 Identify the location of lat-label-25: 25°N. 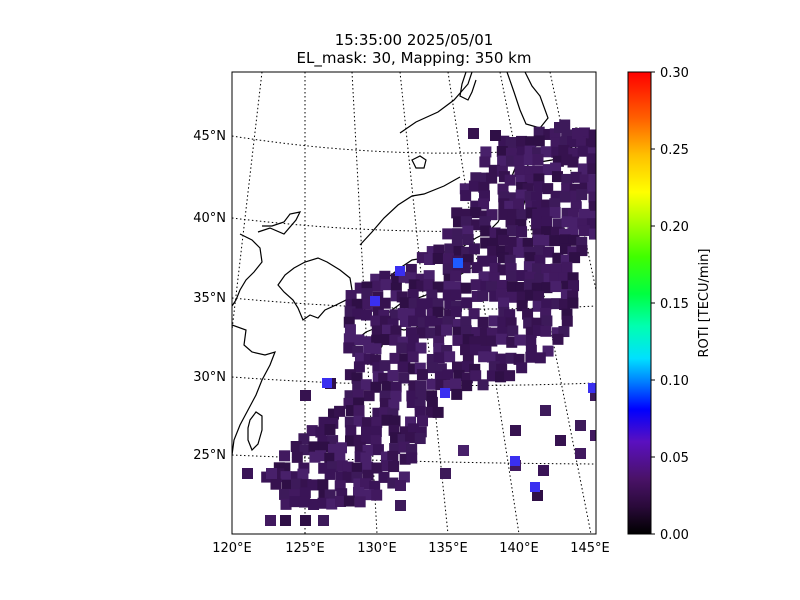
(209, 455).